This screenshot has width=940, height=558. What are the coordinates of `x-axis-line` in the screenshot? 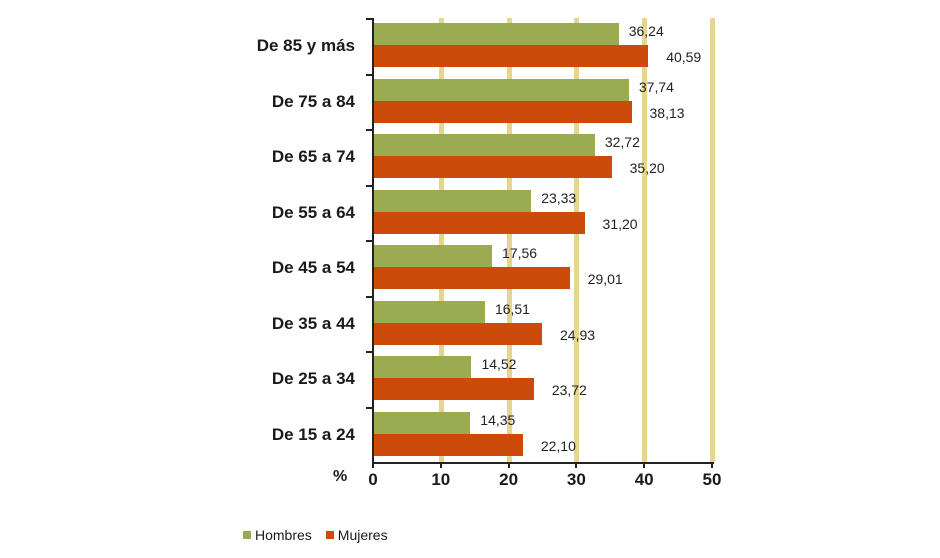 It's located at (543, 463).